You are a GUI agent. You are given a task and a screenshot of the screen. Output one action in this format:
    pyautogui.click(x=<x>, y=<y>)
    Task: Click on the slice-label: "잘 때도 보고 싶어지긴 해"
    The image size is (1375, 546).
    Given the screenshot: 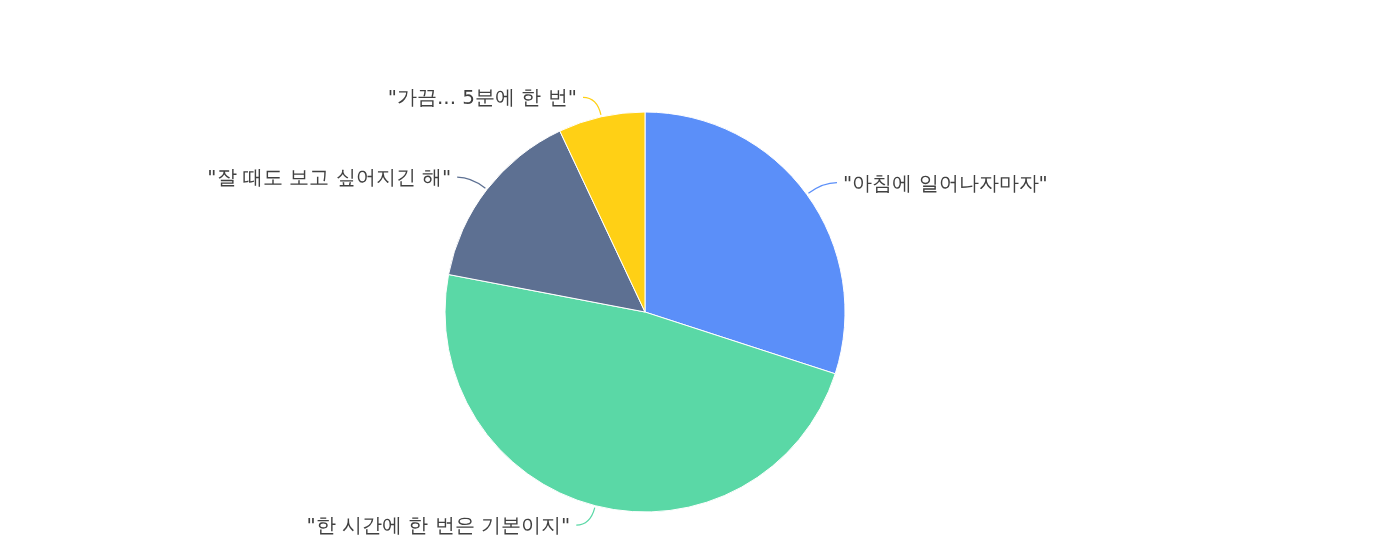 What is the action you would take?
    pyautogui.click(x=329, y=177)
    